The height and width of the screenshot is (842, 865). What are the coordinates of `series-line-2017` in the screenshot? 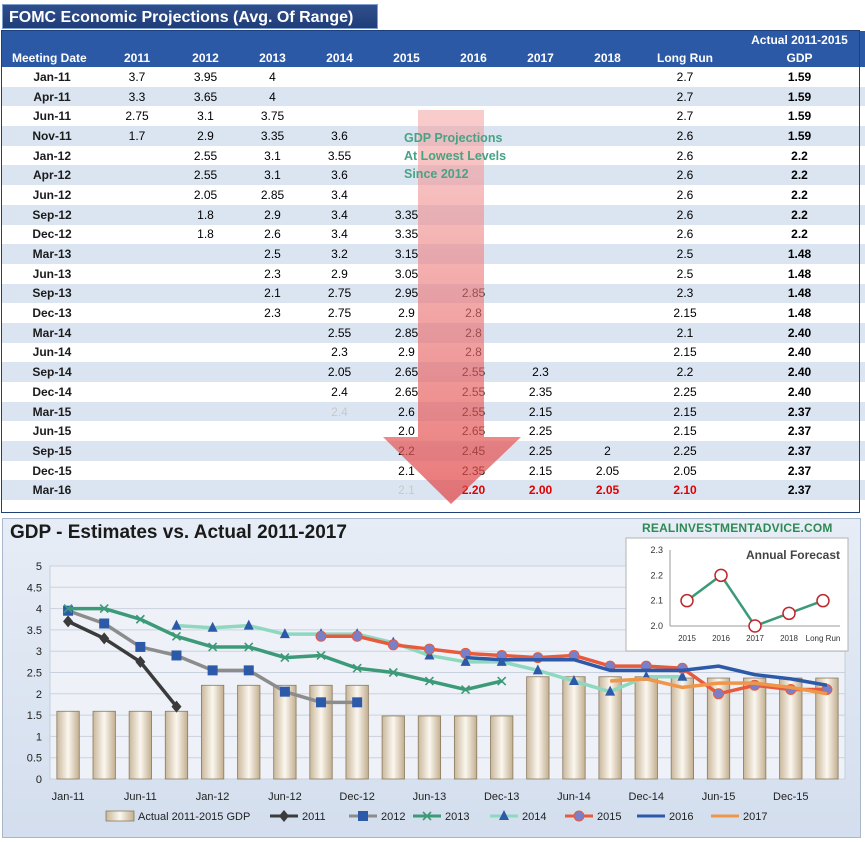 It's located at (719, 686).